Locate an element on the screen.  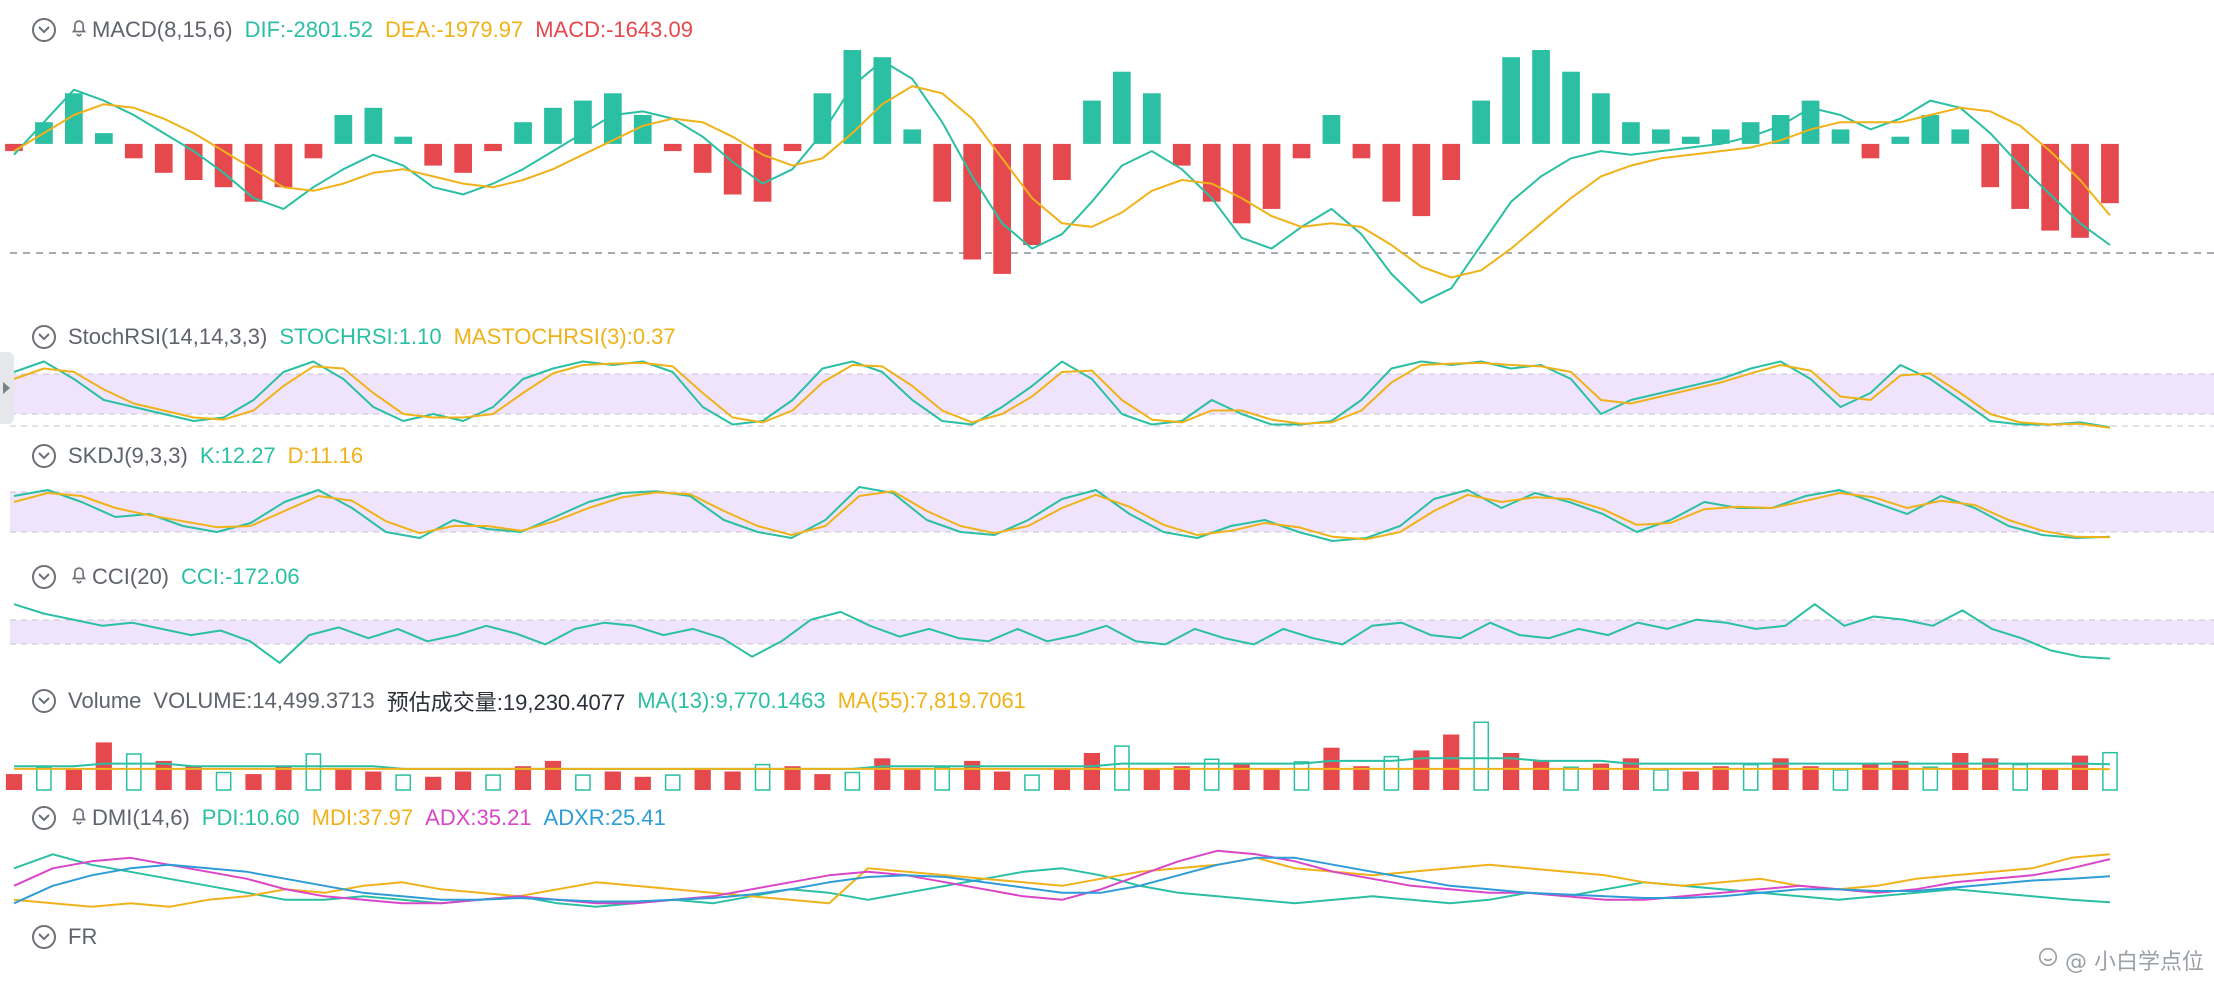
macd-dif-value: DIF:-2801.52 is located at coordinates (308, 29).